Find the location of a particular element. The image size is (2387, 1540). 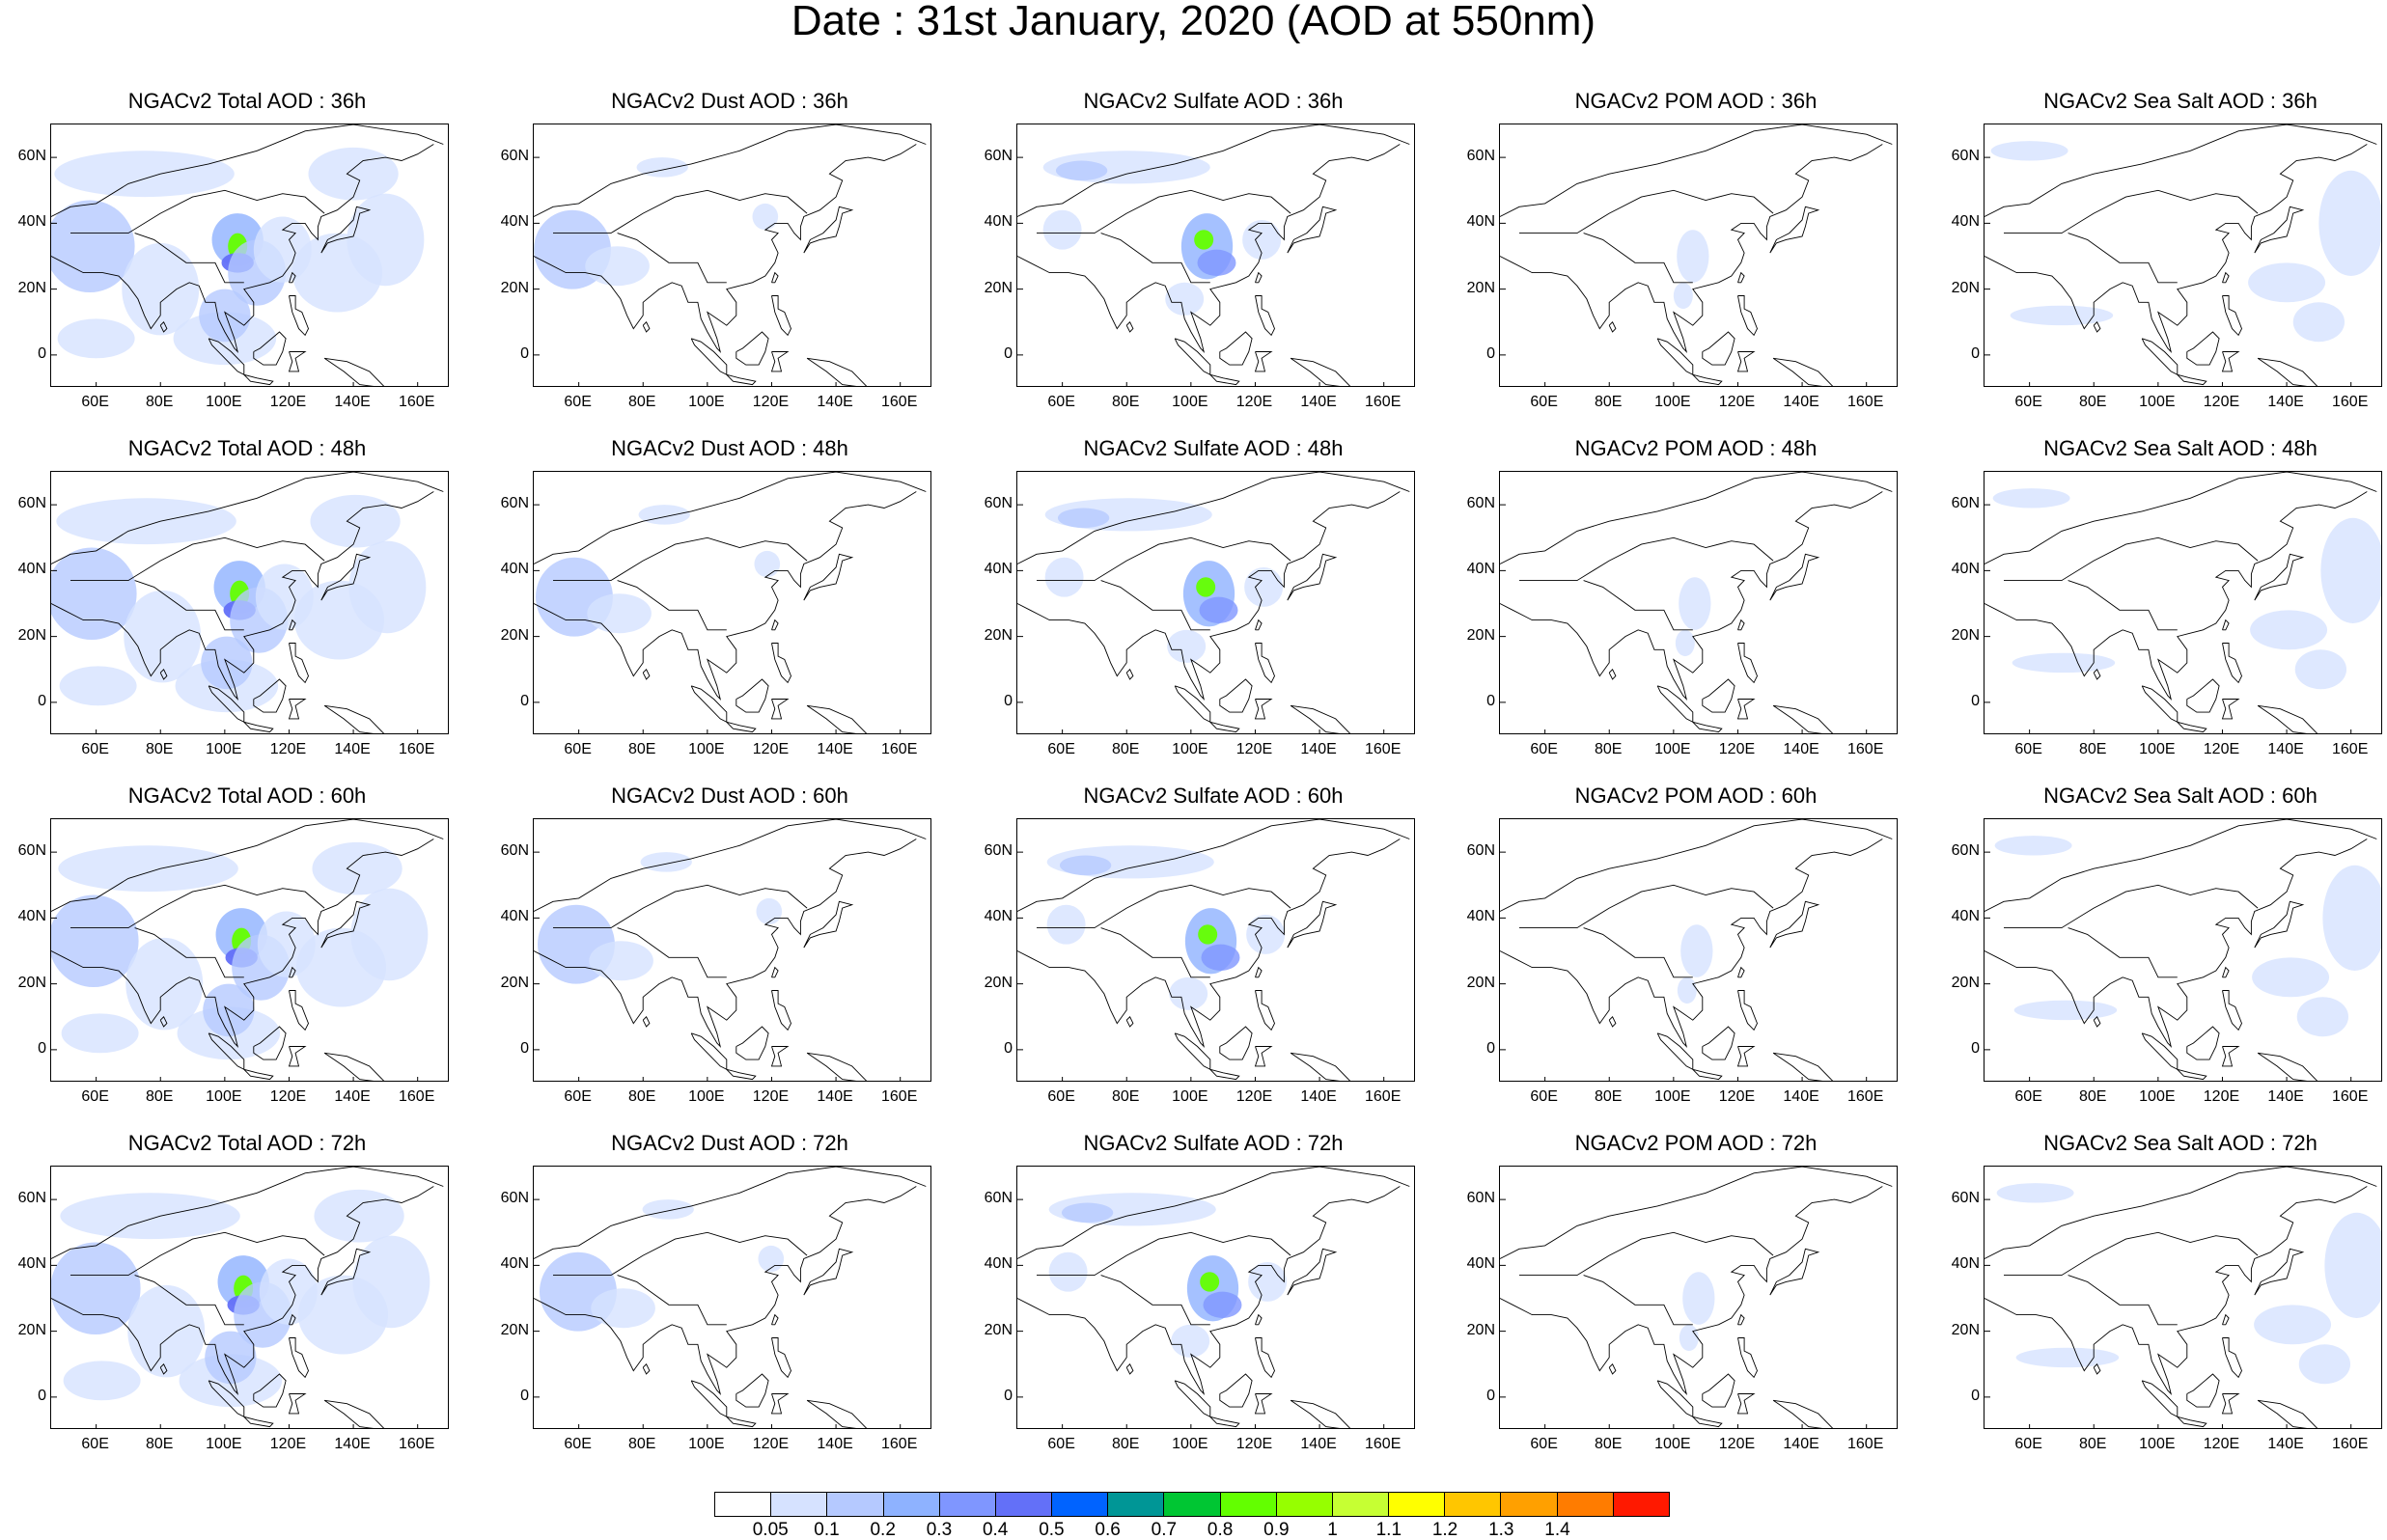

colorbar-tick-label: 0.4 is located at coordinates (995, 1530).